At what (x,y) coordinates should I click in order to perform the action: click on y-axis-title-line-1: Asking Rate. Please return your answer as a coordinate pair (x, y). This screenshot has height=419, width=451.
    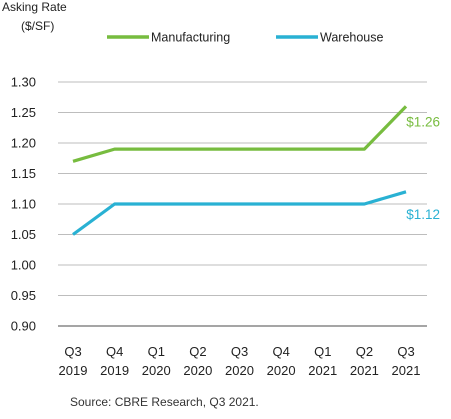
    Looking at the image, I should click on (34, 7).